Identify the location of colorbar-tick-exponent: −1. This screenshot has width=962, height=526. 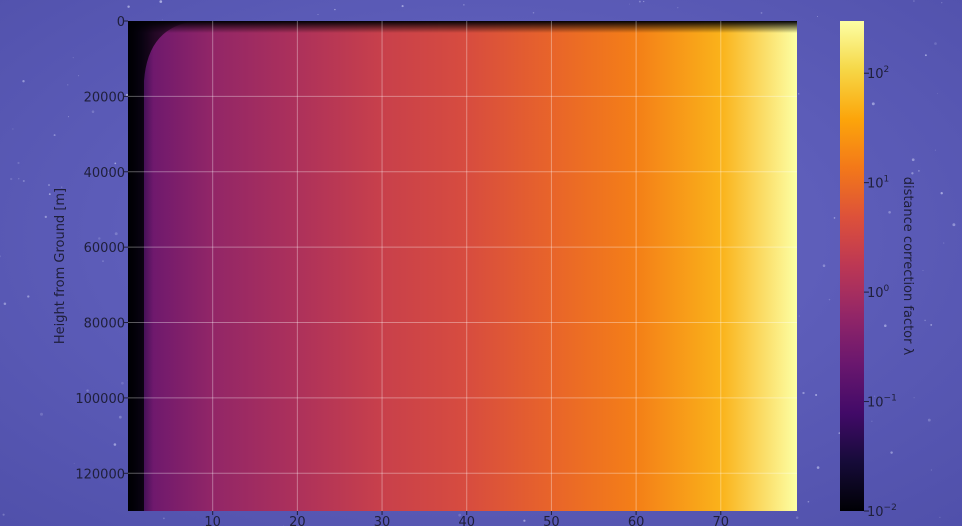
(890, 399).